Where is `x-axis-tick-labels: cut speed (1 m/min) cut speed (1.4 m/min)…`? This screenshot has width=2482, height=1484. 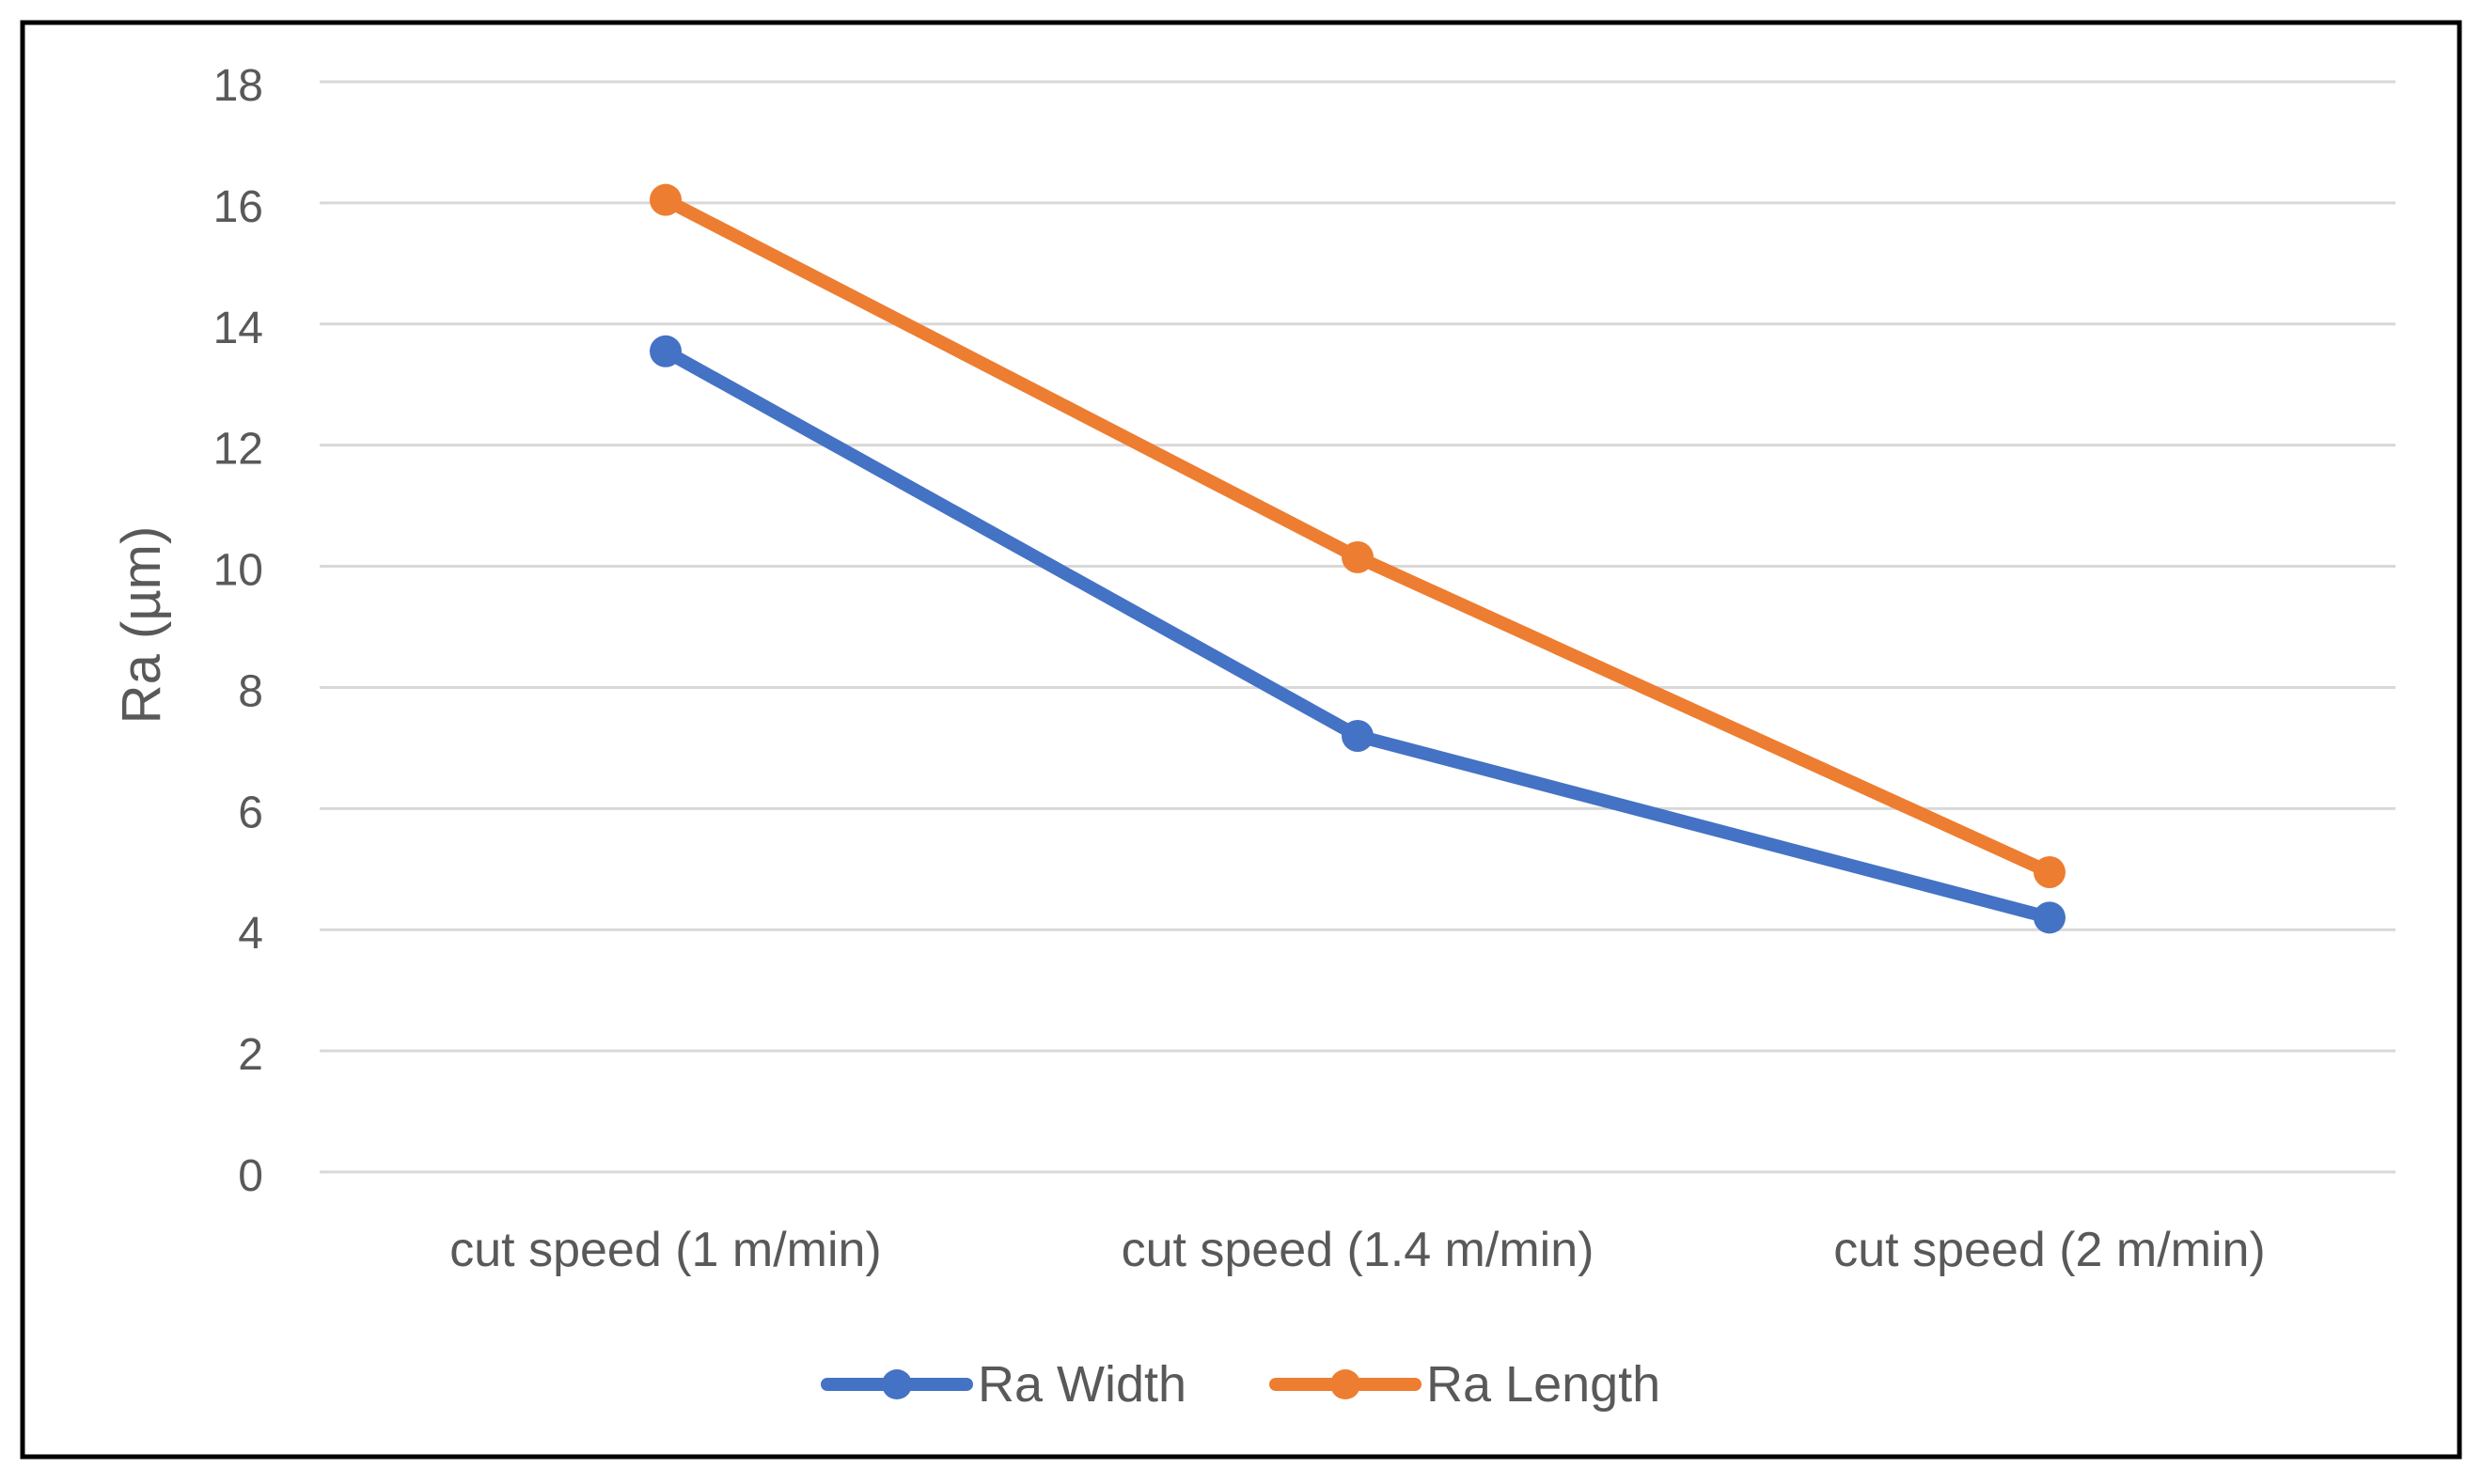 x-axis-tick-labels: cut speed (1 m/min) cut speed (1.4 m/min)… is located at coordinates (1357, 1250).